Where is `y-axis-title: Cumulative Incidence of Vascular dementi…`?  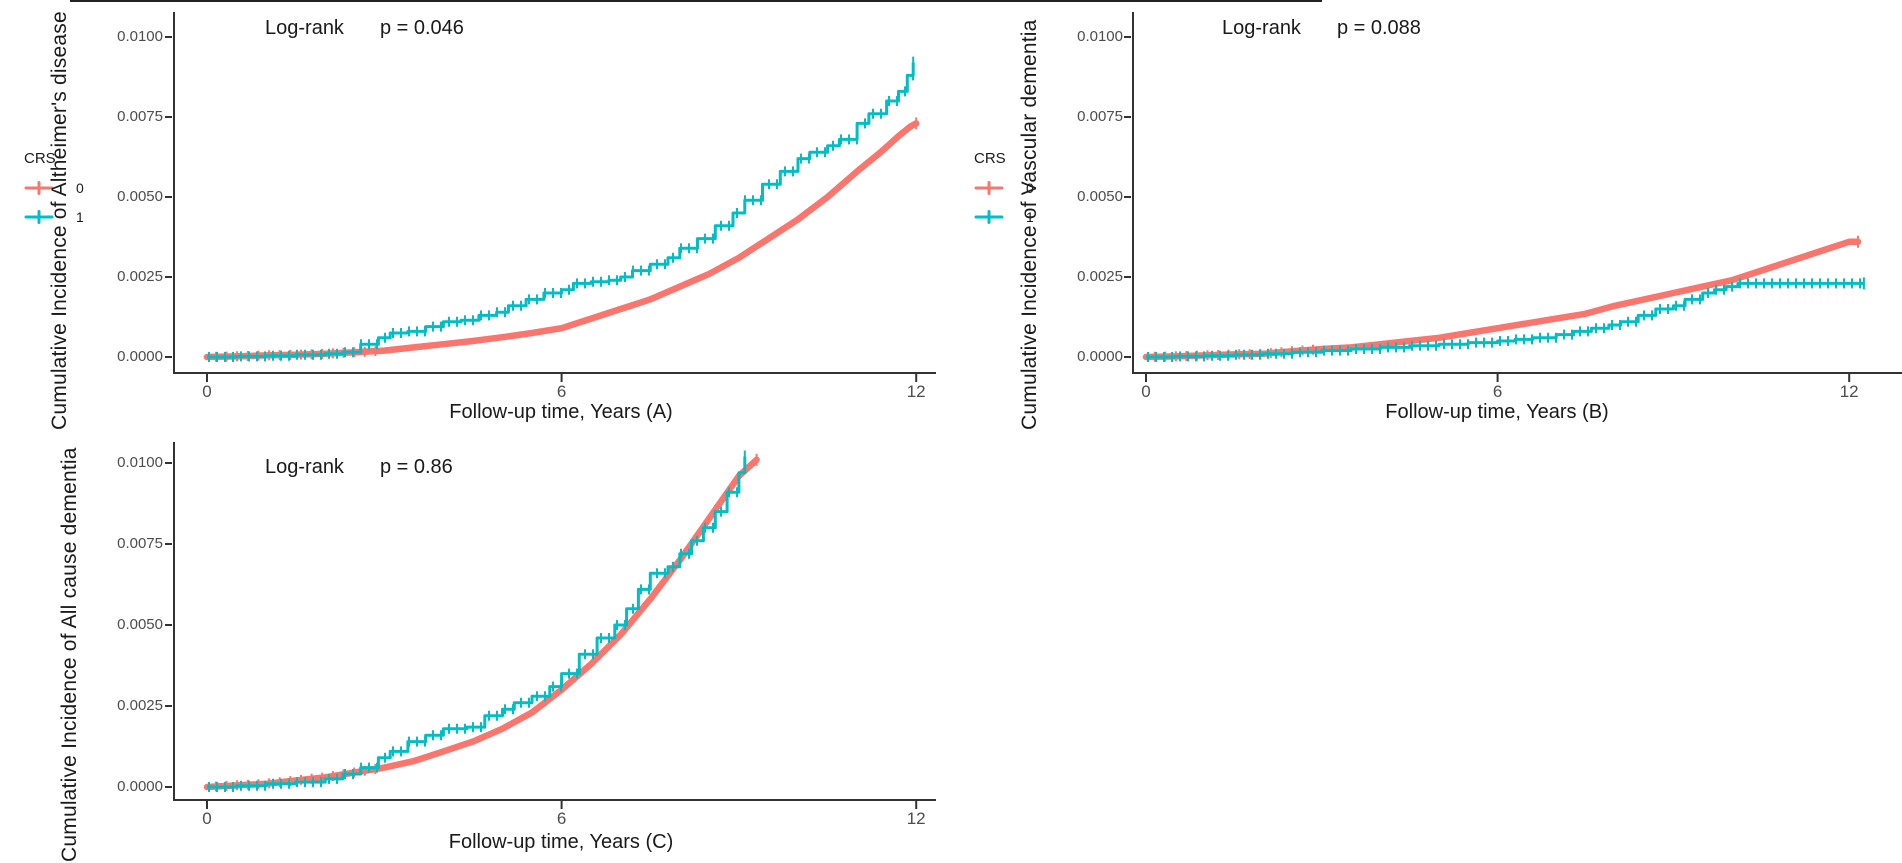
y-axis-title: Cumulative Incidence of Vascular dementi… is located at coordinates (1029, 224).